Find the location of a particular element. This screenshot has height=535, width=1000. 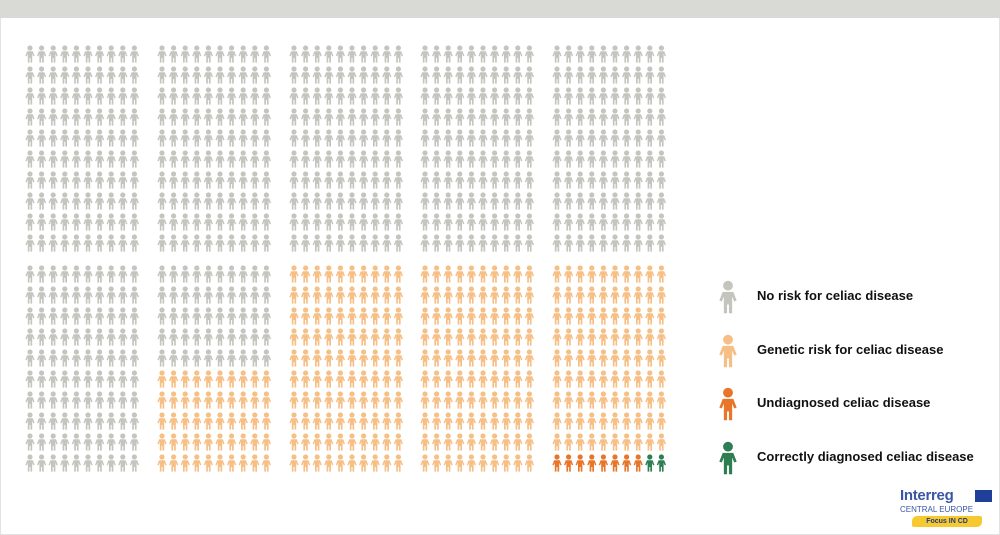

logo-title: Interreg is located at coordinates (927, 495).